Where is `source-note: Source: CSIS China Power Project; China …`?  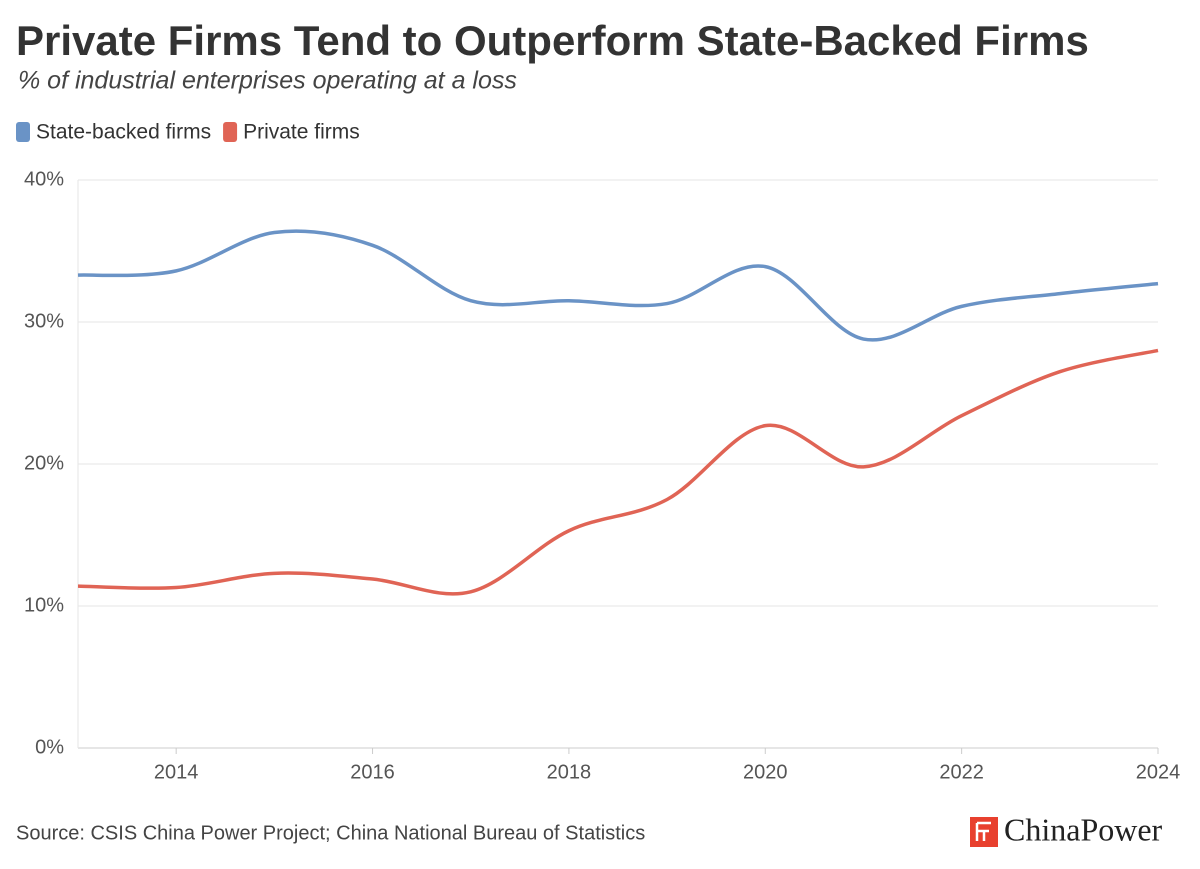
source-note: Source: CSIS China Power Project; China … is located at coordinates (330, 833).